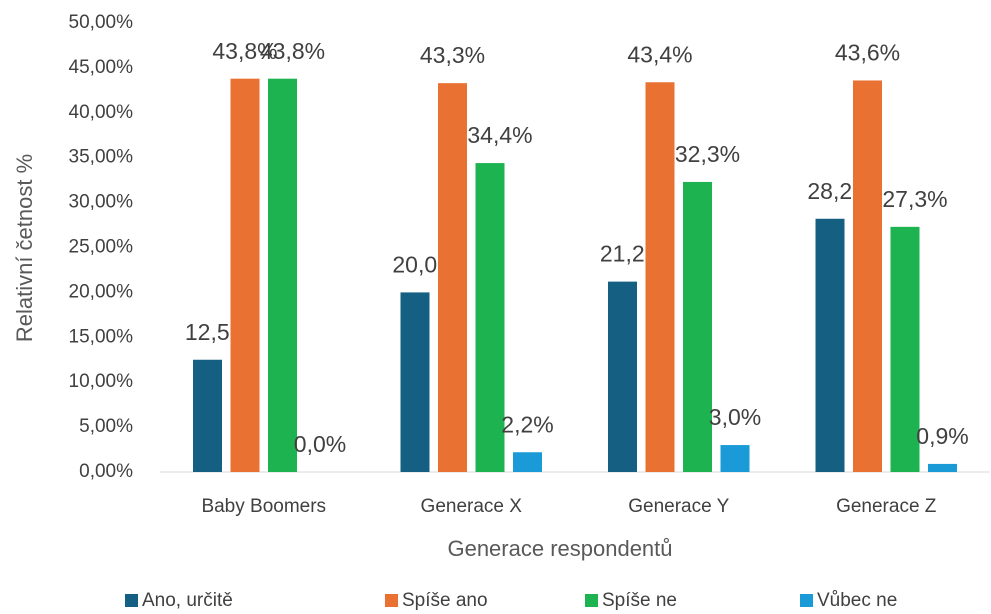  What do you see at coordinates (867, 53) in the screenshot?
I see `value-label: 43,6%` at bounding box center [867, 53].